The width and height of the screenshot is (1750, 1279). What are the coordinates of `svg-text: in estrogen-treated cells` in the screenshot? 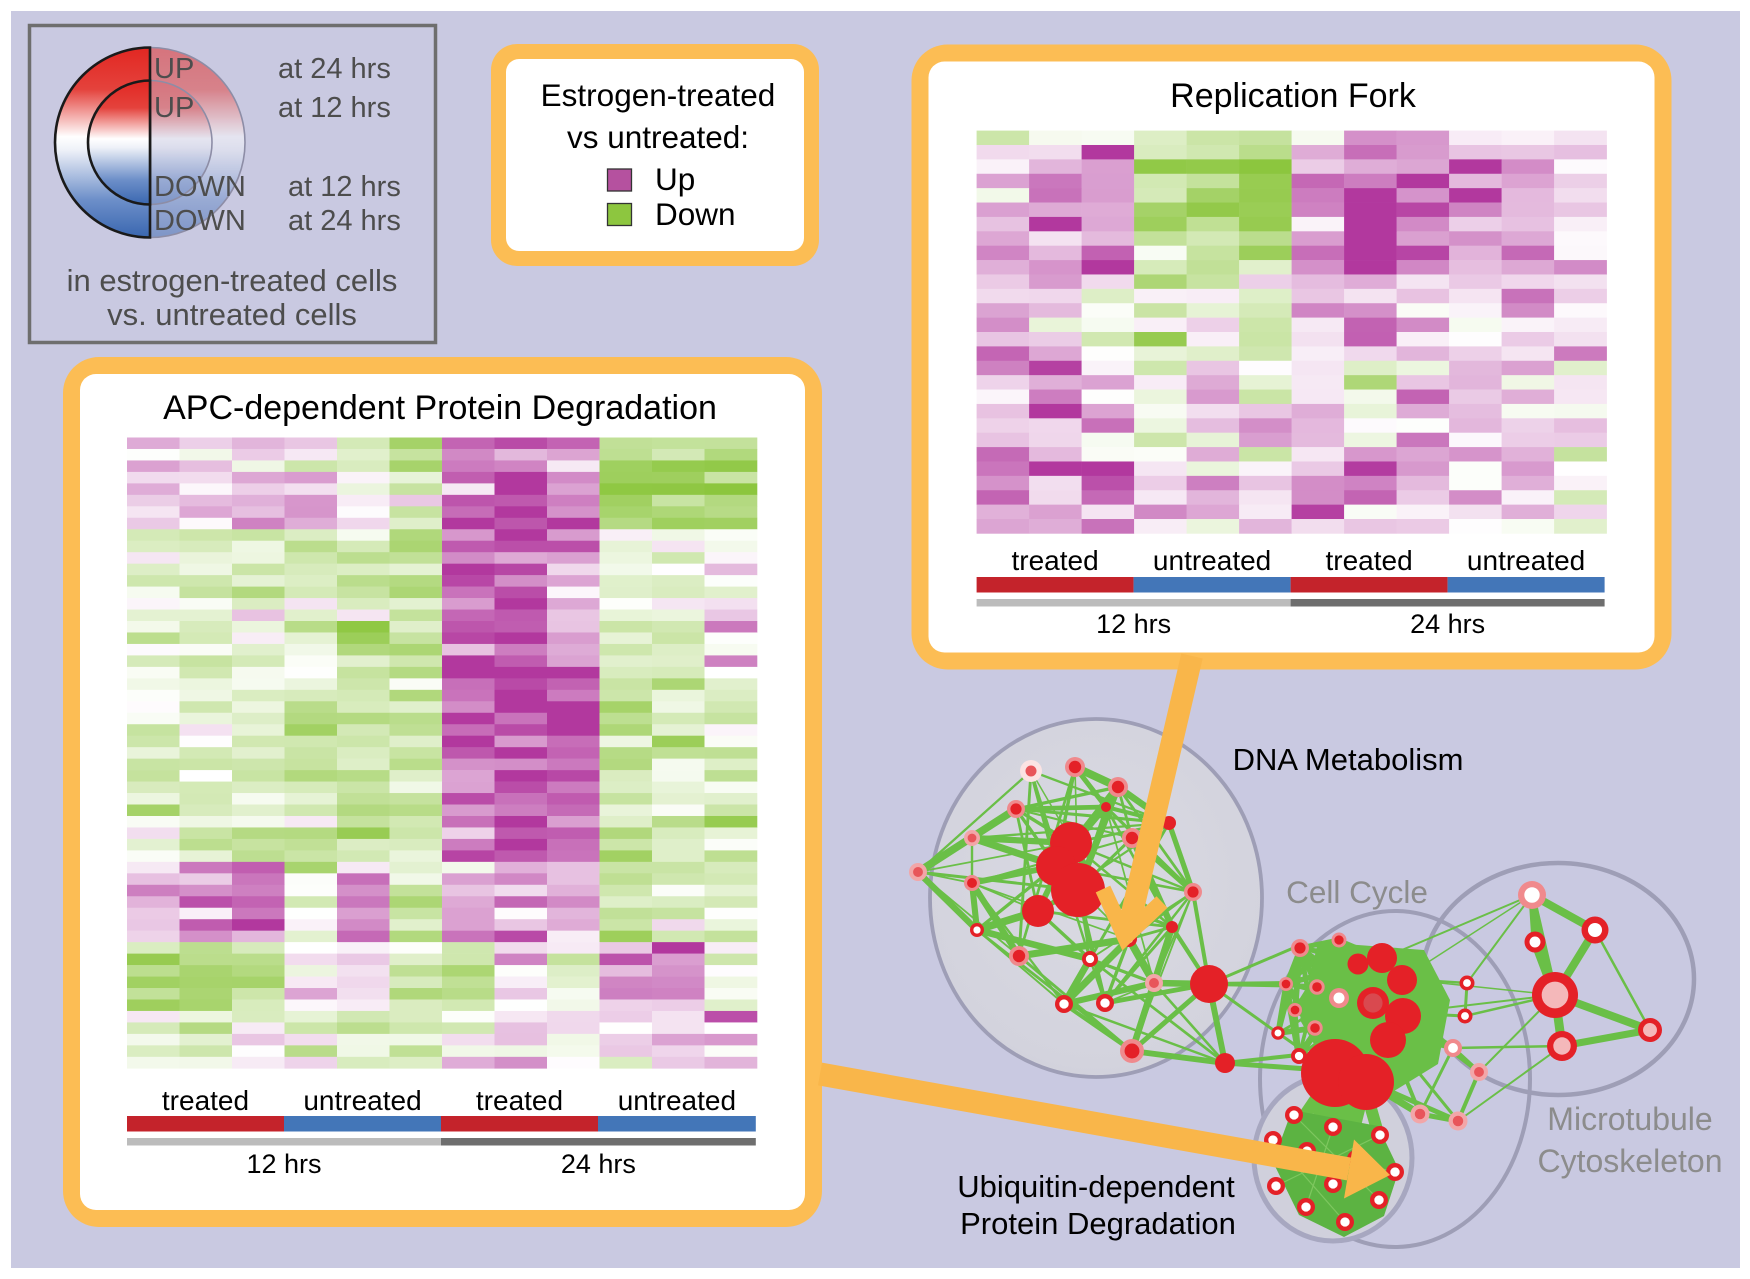 It's located at (232, 280).